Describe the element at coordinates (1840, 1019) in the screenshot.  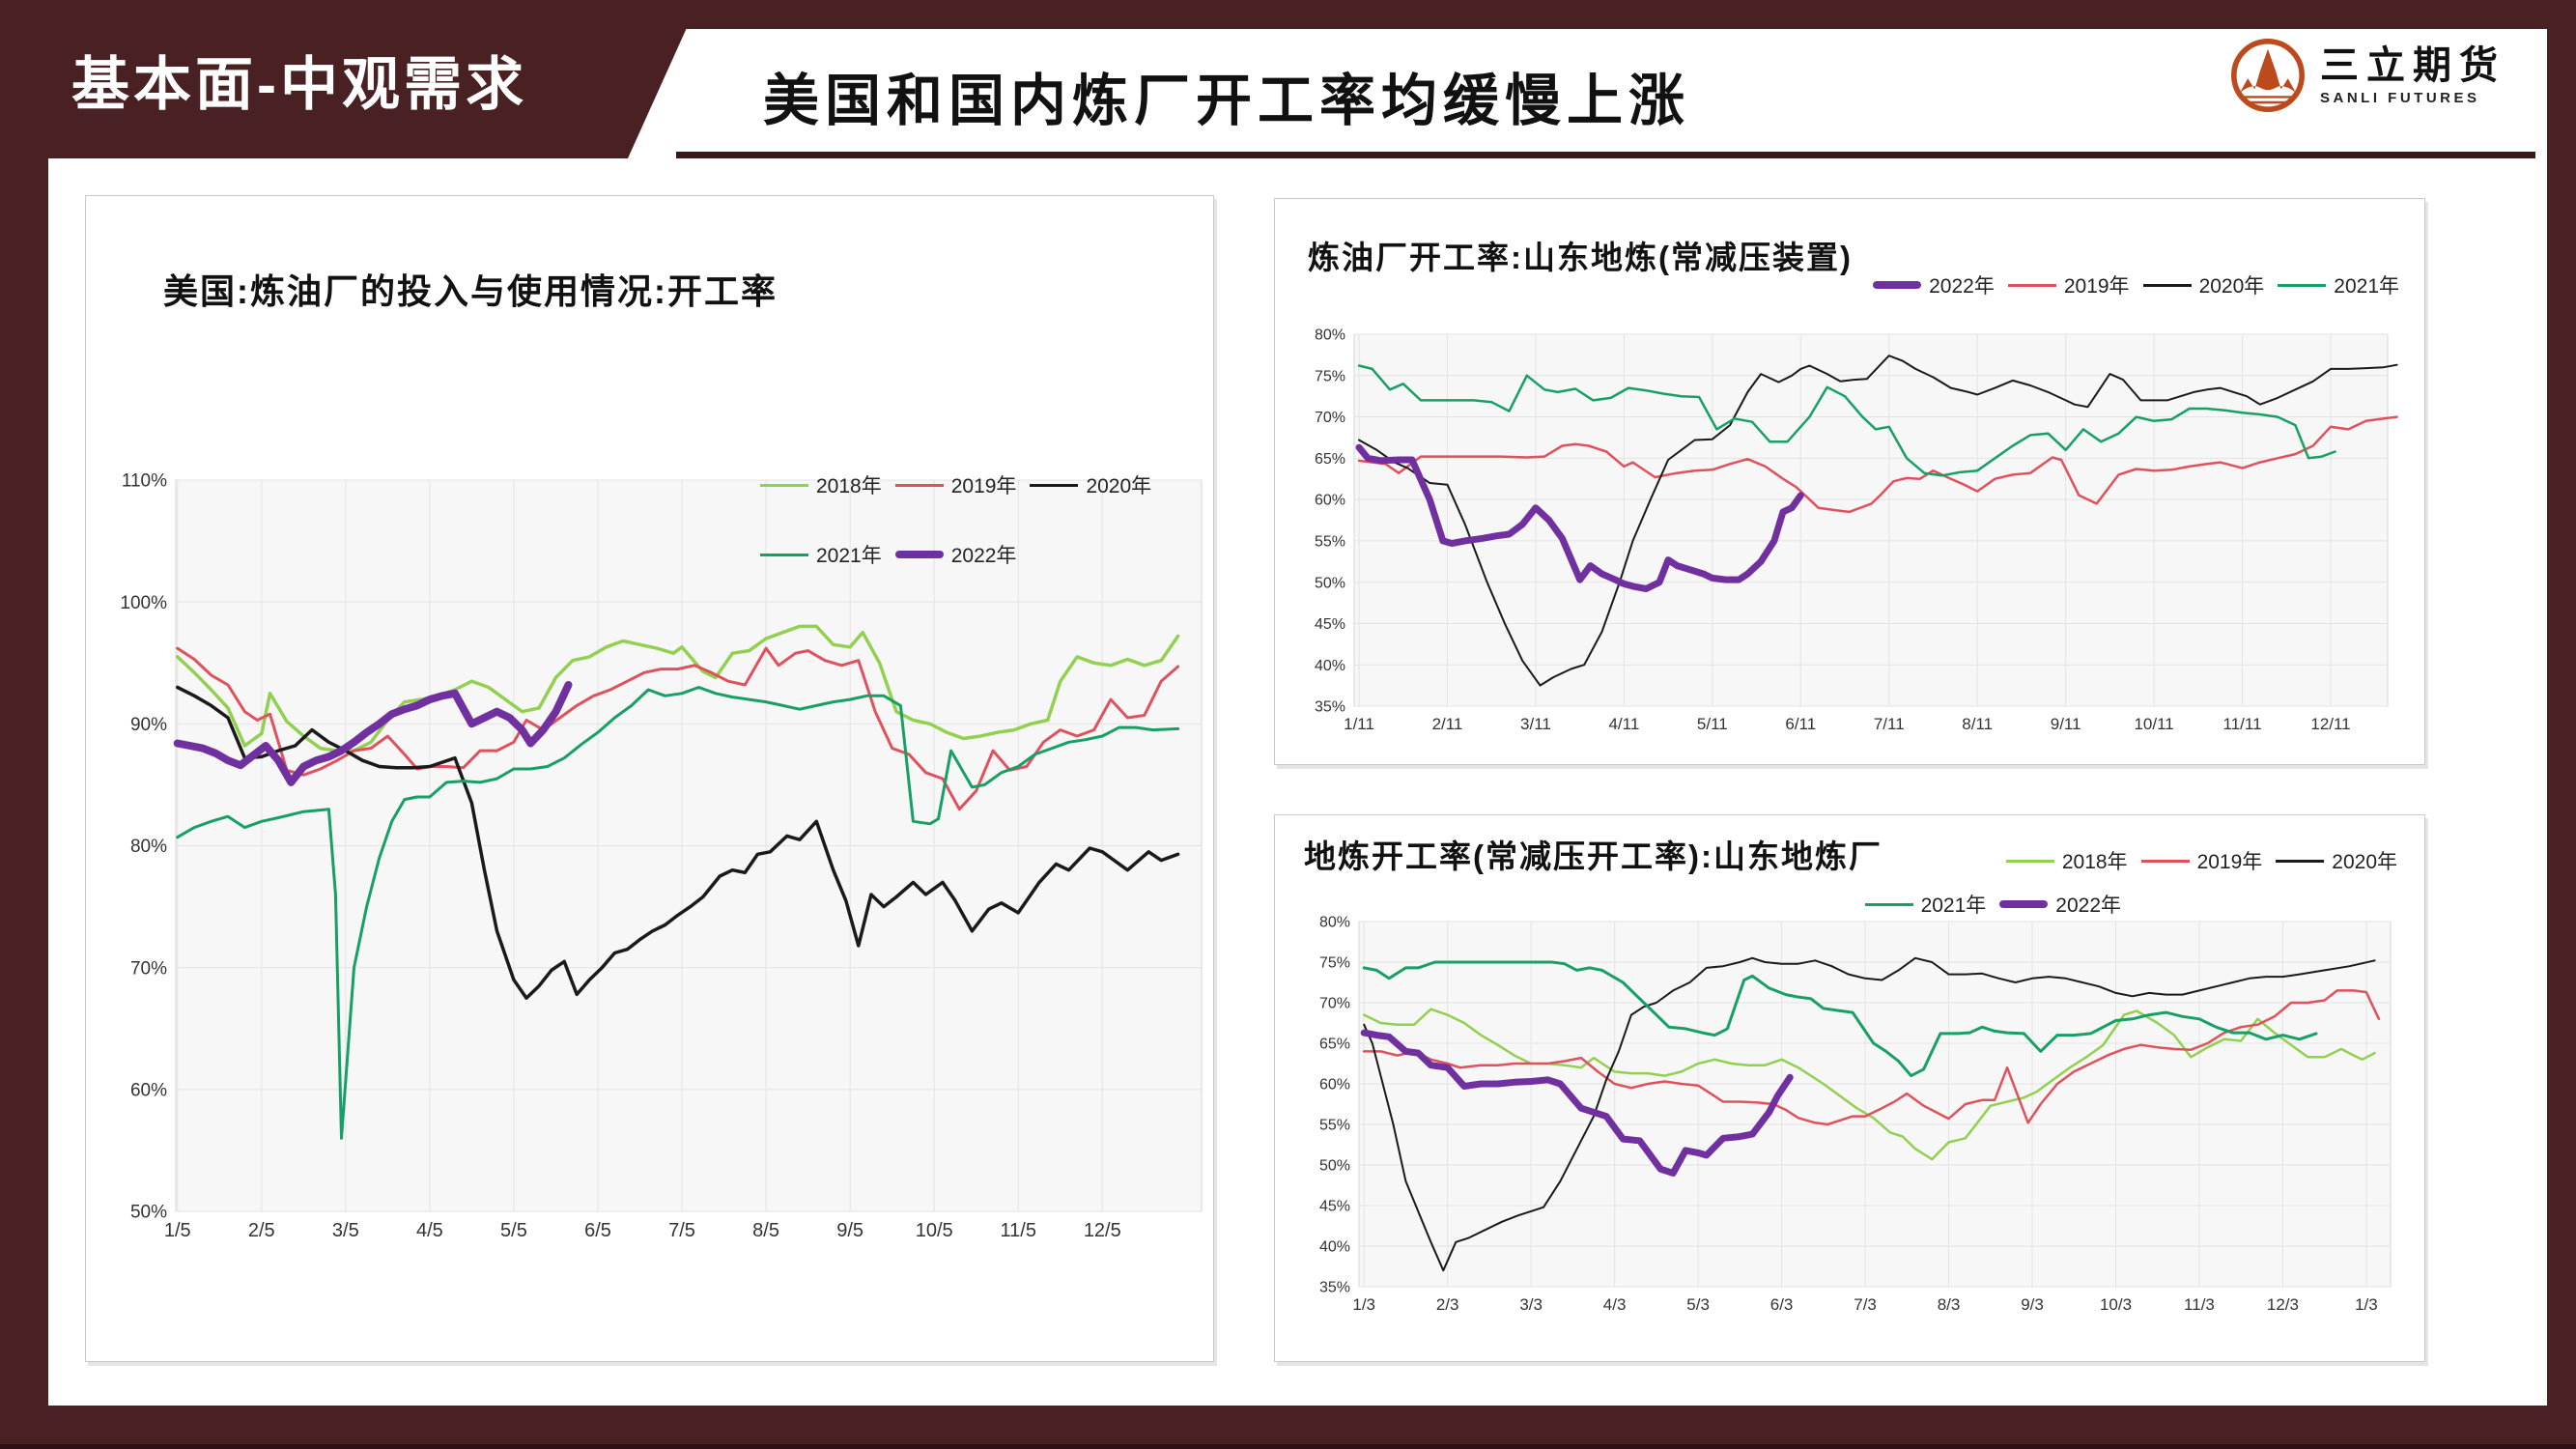
I see `series-line-2021年` at that location.